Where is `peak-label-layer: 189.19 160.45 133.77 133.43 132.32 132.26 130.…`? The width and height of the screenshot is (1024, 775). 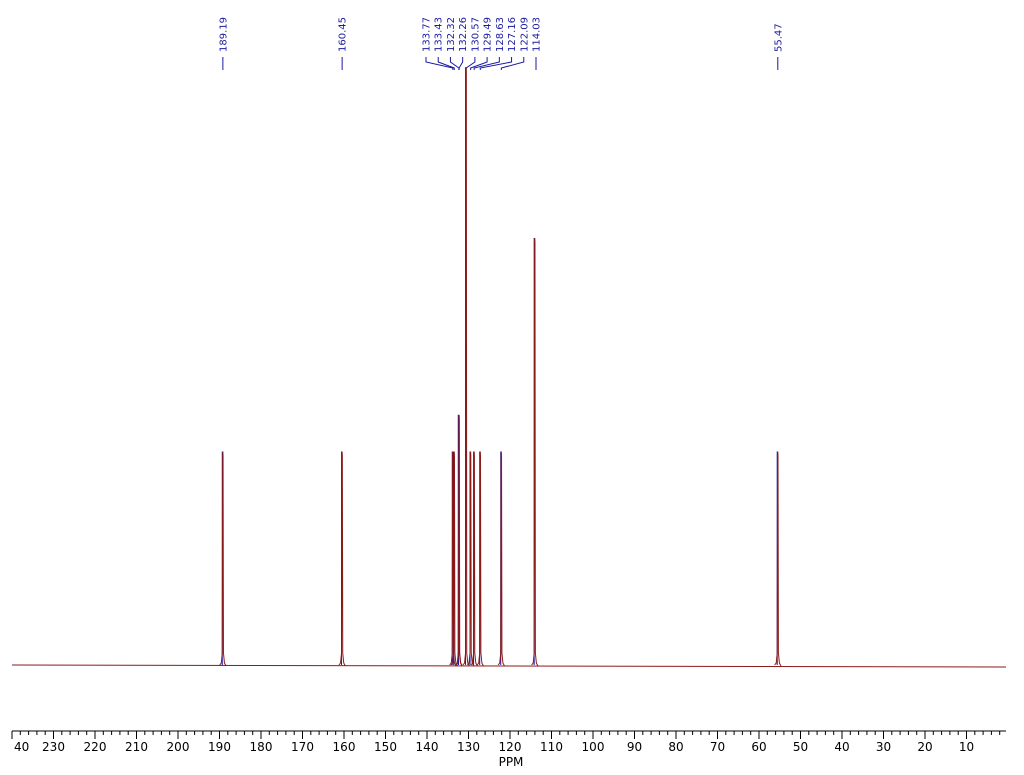
peak-label-layer: 189.19 160.45 133.77 133.43 132.32 132.26 130.… is located at coordinates (501, 43).